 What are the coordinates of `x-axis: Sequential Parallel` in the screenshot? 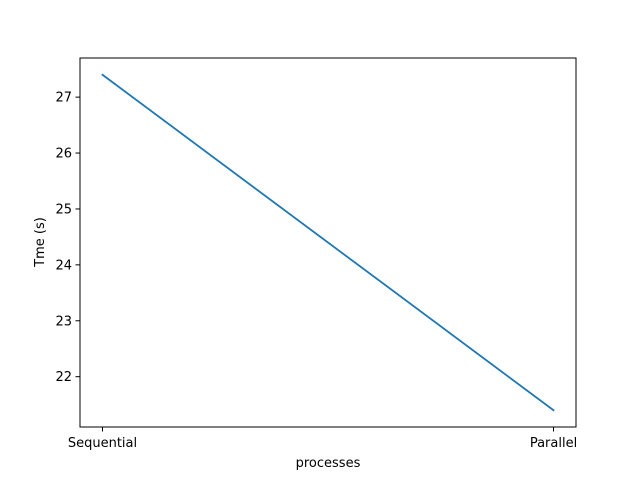 It's located at (322, 439).